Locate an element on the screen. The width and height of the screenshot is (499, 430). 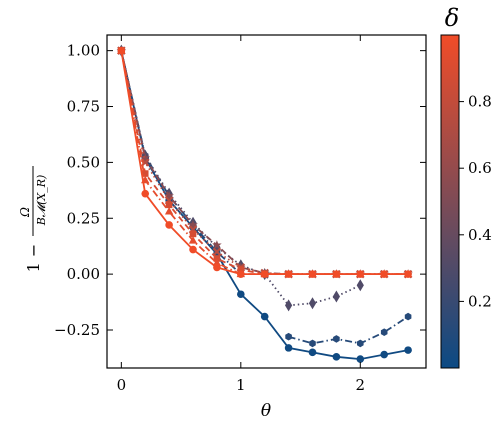
colorbar-tick-label: 0.8 is located at coordinates (480, 102).